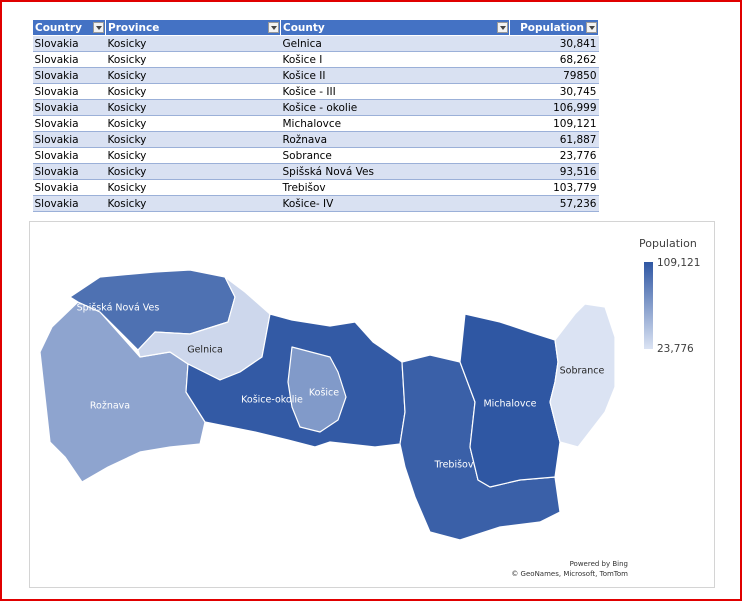  Describe the element at coordinates (395, 155) in the screenshot. I see `cell-county: Sobrance` at that location.